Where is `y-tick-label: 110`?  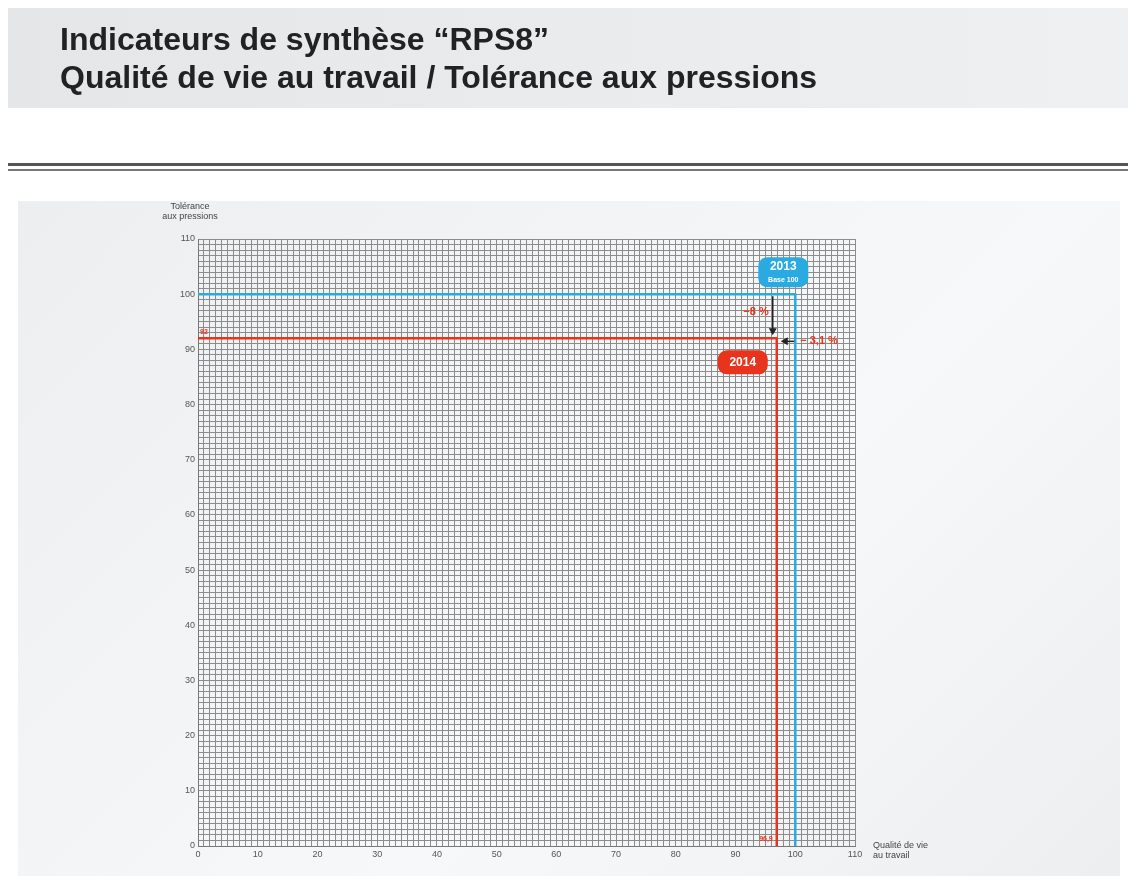 y-tick-label: 110 is located at coordinates (187, 238).